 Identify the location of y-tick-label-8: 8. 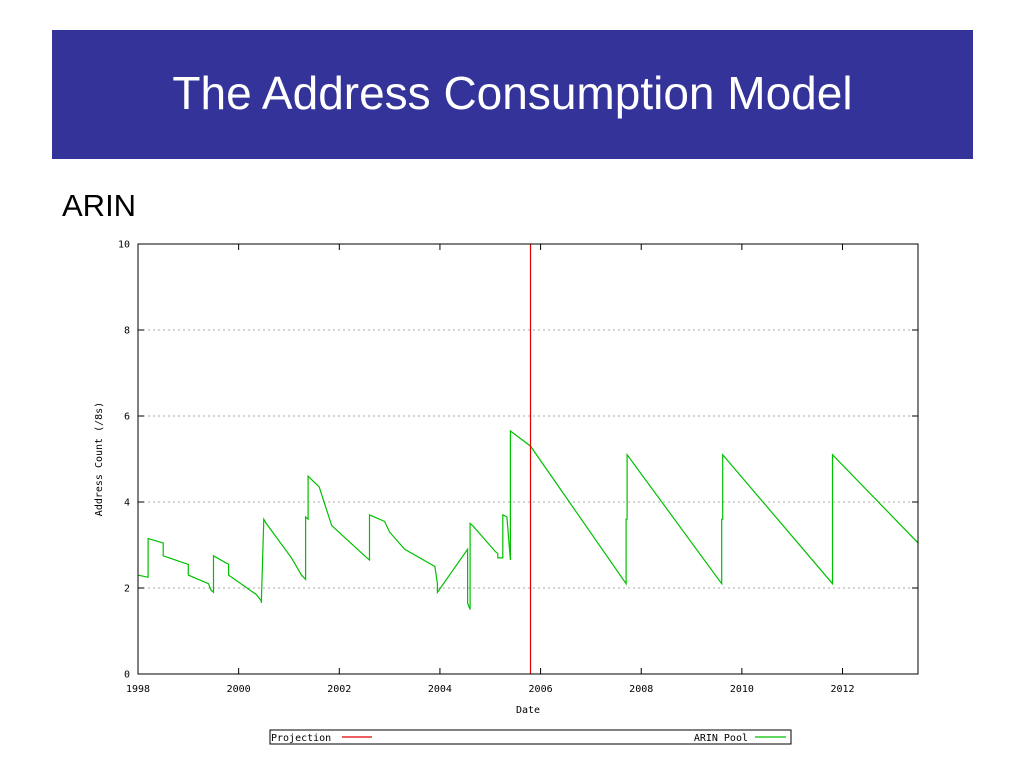
(127, 331).